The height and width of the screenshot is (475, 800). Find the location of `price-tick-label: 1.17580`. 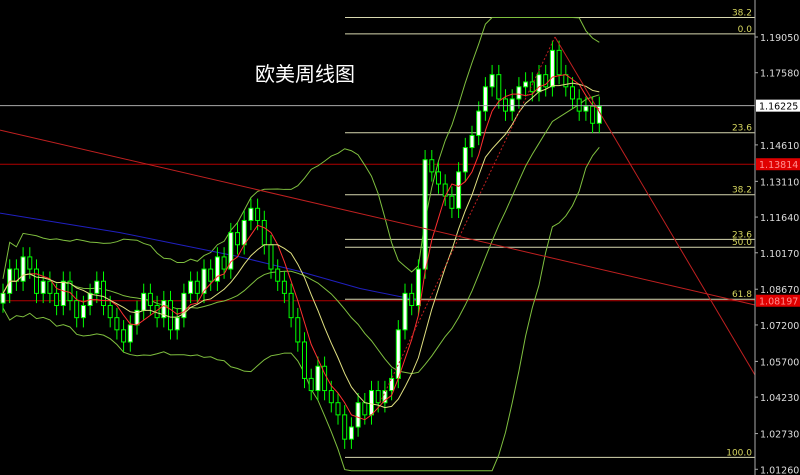

price-tick-label: 1.17580 is located at coordinates (779, 74).